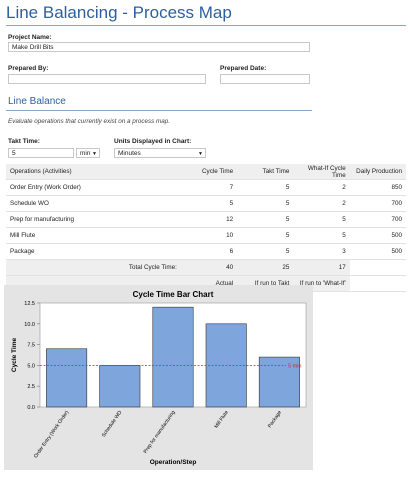 Image resolution: width=411 pixels, height=480 pixels. What do you see at coordinates (265, 172) in the screenshot?
I see `column-header: Takt Time` at bounding box center [265, 172].